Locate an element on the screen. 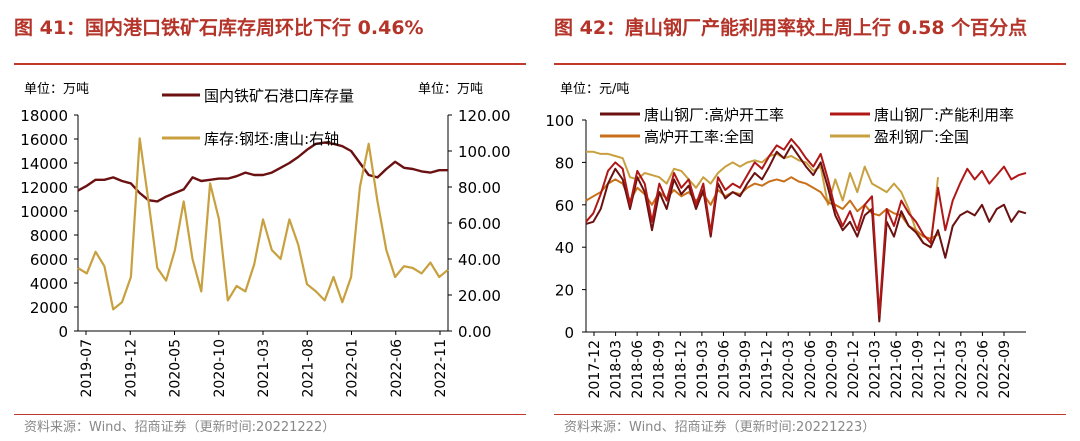 The width and height of the screenshot is (1080, 441). ytick-label: 80 is located at coordinates (564, 163).